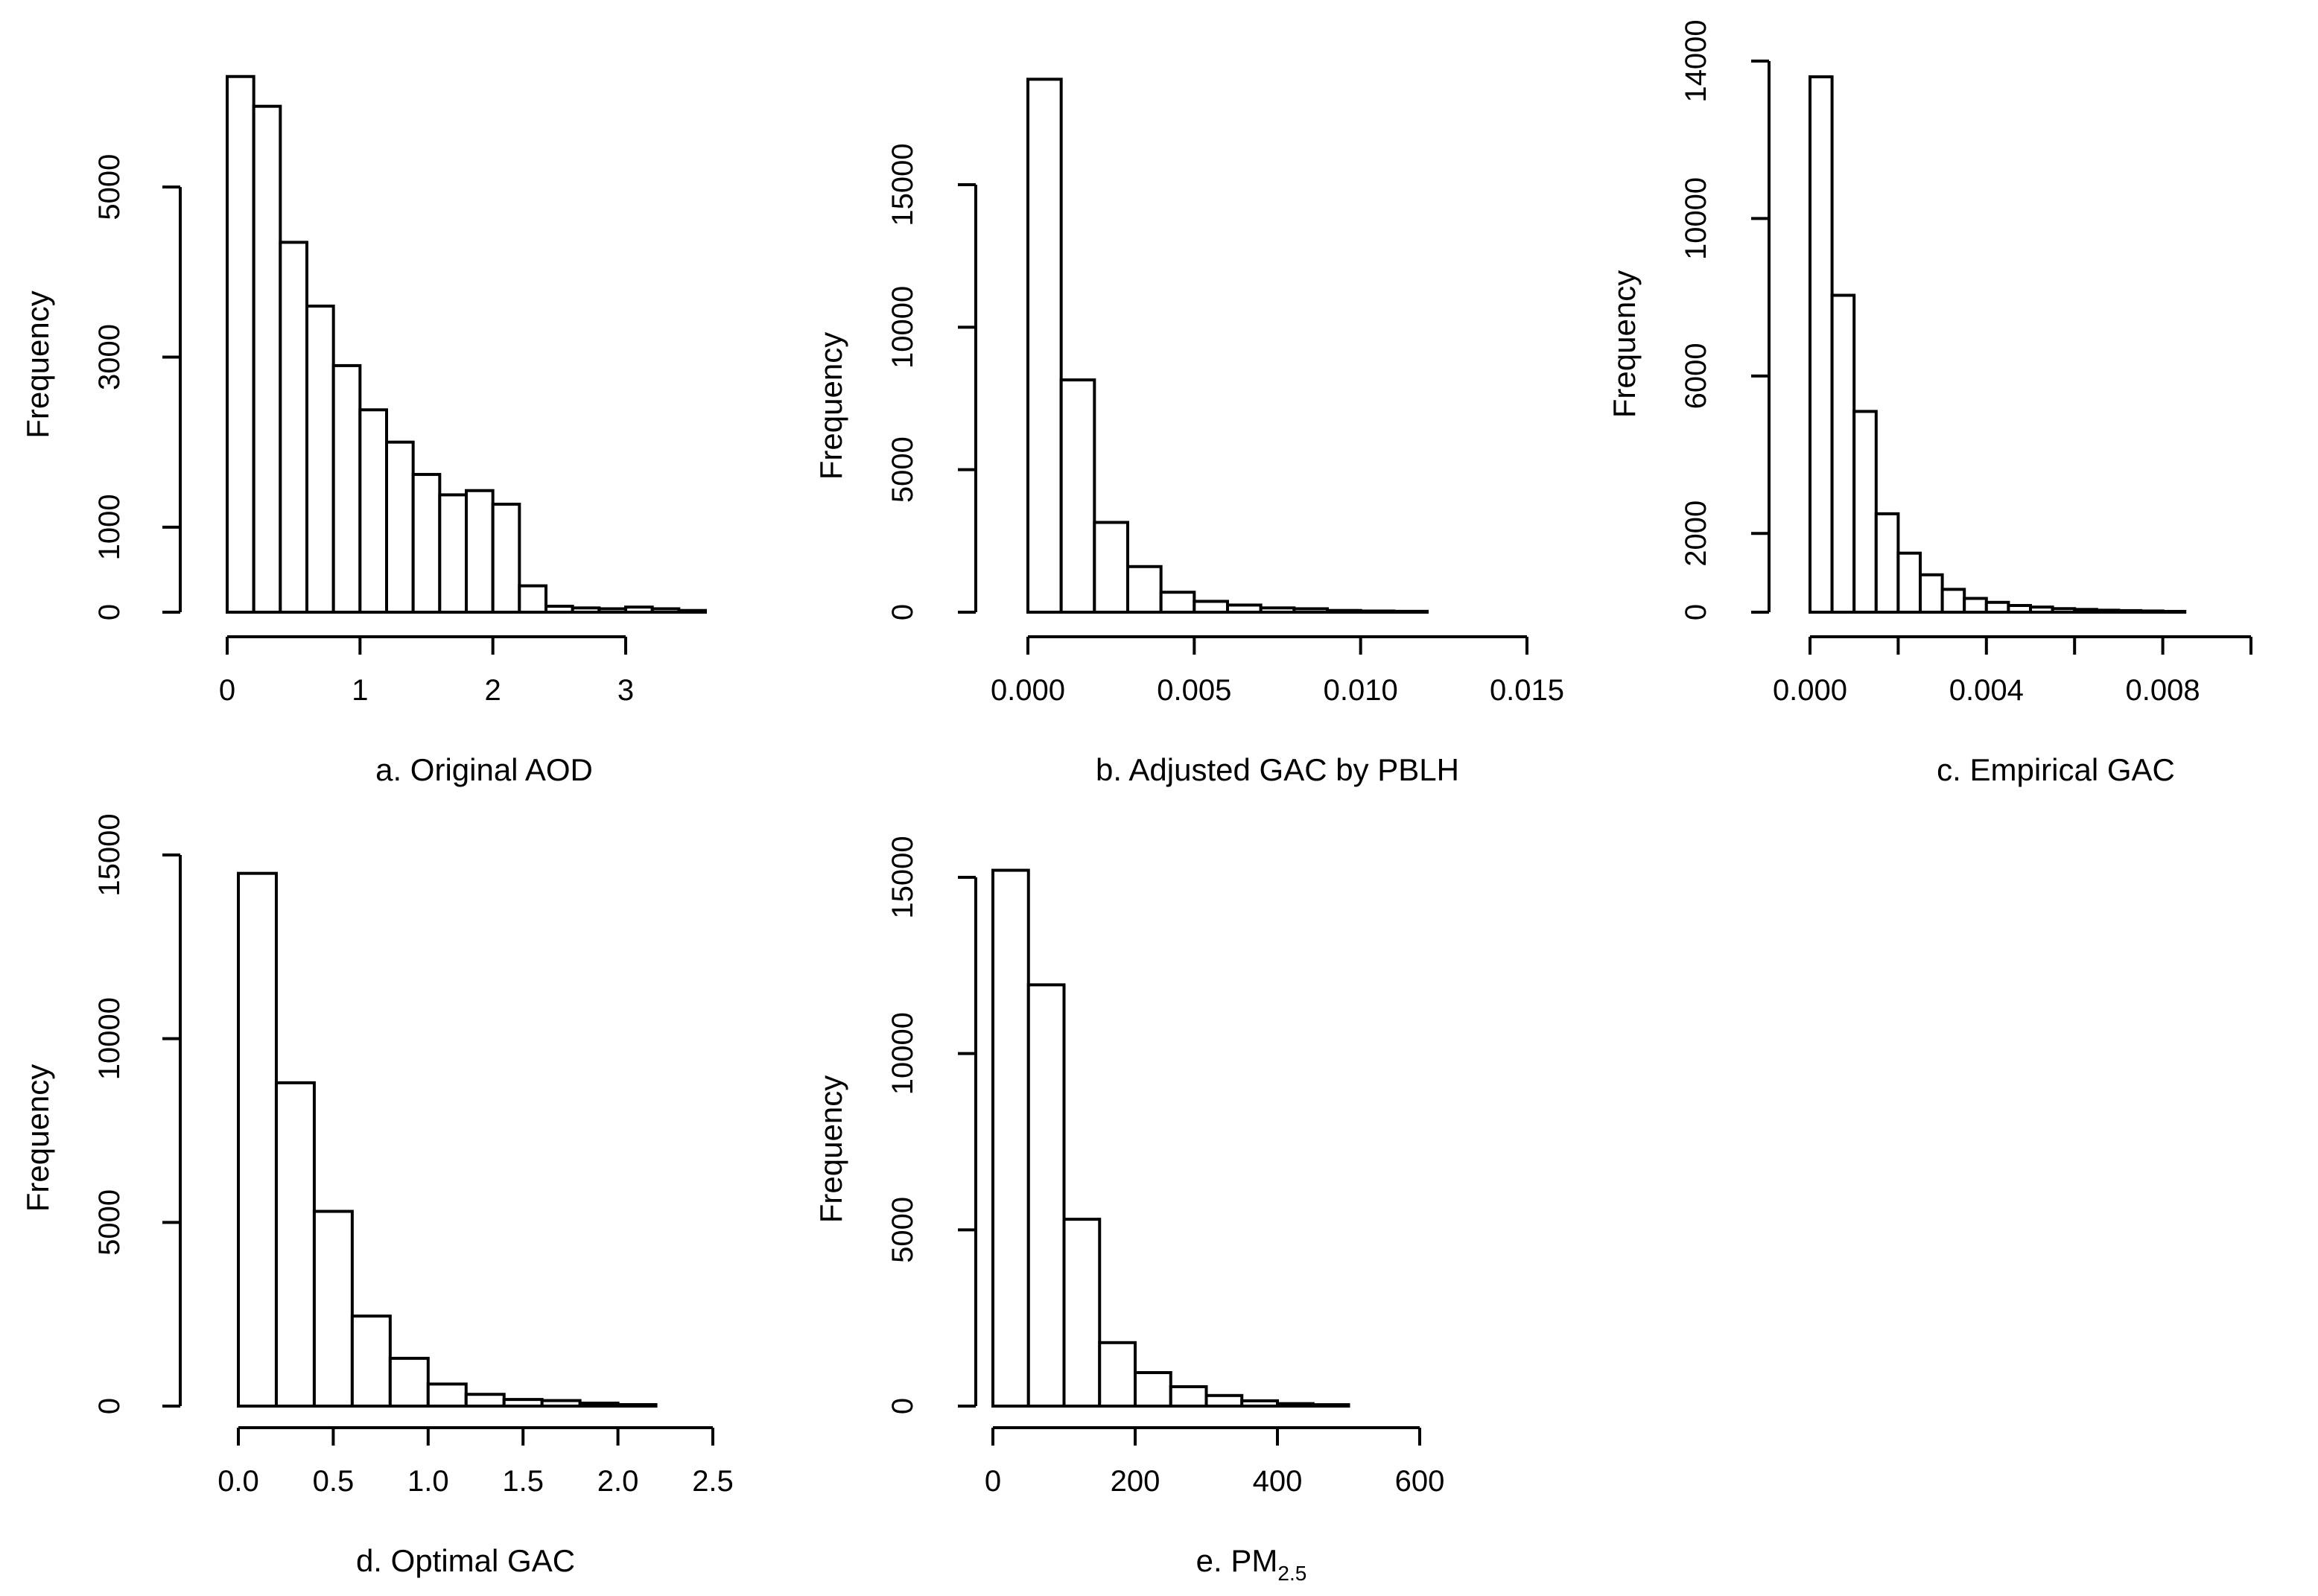 The height and width of the screenshot is (1596, 2318). What do you see at coordinates (625, 690) in the screenshot?
I see `x-tick-label: 3` at bounding box center [625, 690].